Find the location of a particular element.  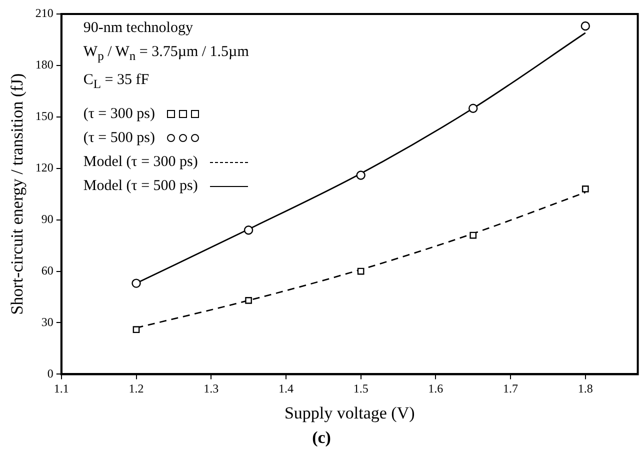

y-tick-label: 60 is located at coordinates (47, 270).